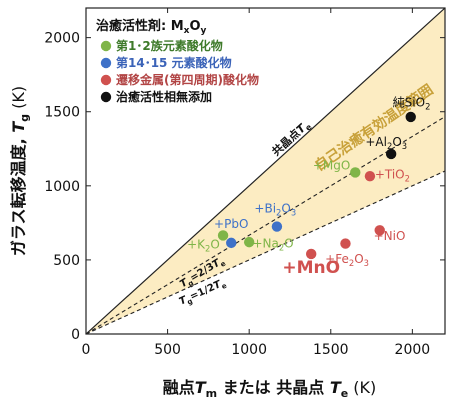  Describe the element at coordinates (151, 27) in the screenshot. I see `legend-title: 治癒活性剤: MxOy` at that location.